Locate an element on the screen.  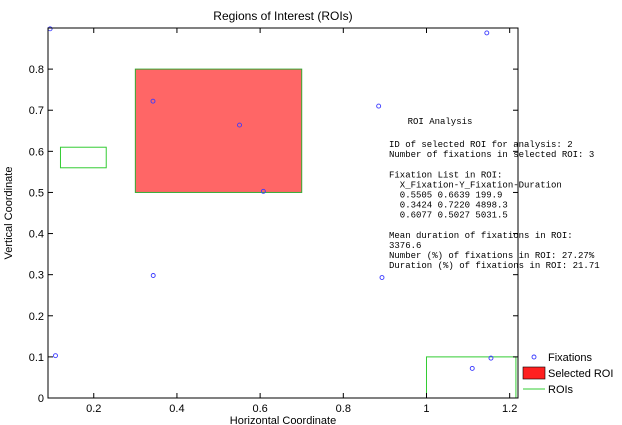
annotation-line: Number (%) of fixations in ROI: 27.27% is located at coordinates (492, 256).